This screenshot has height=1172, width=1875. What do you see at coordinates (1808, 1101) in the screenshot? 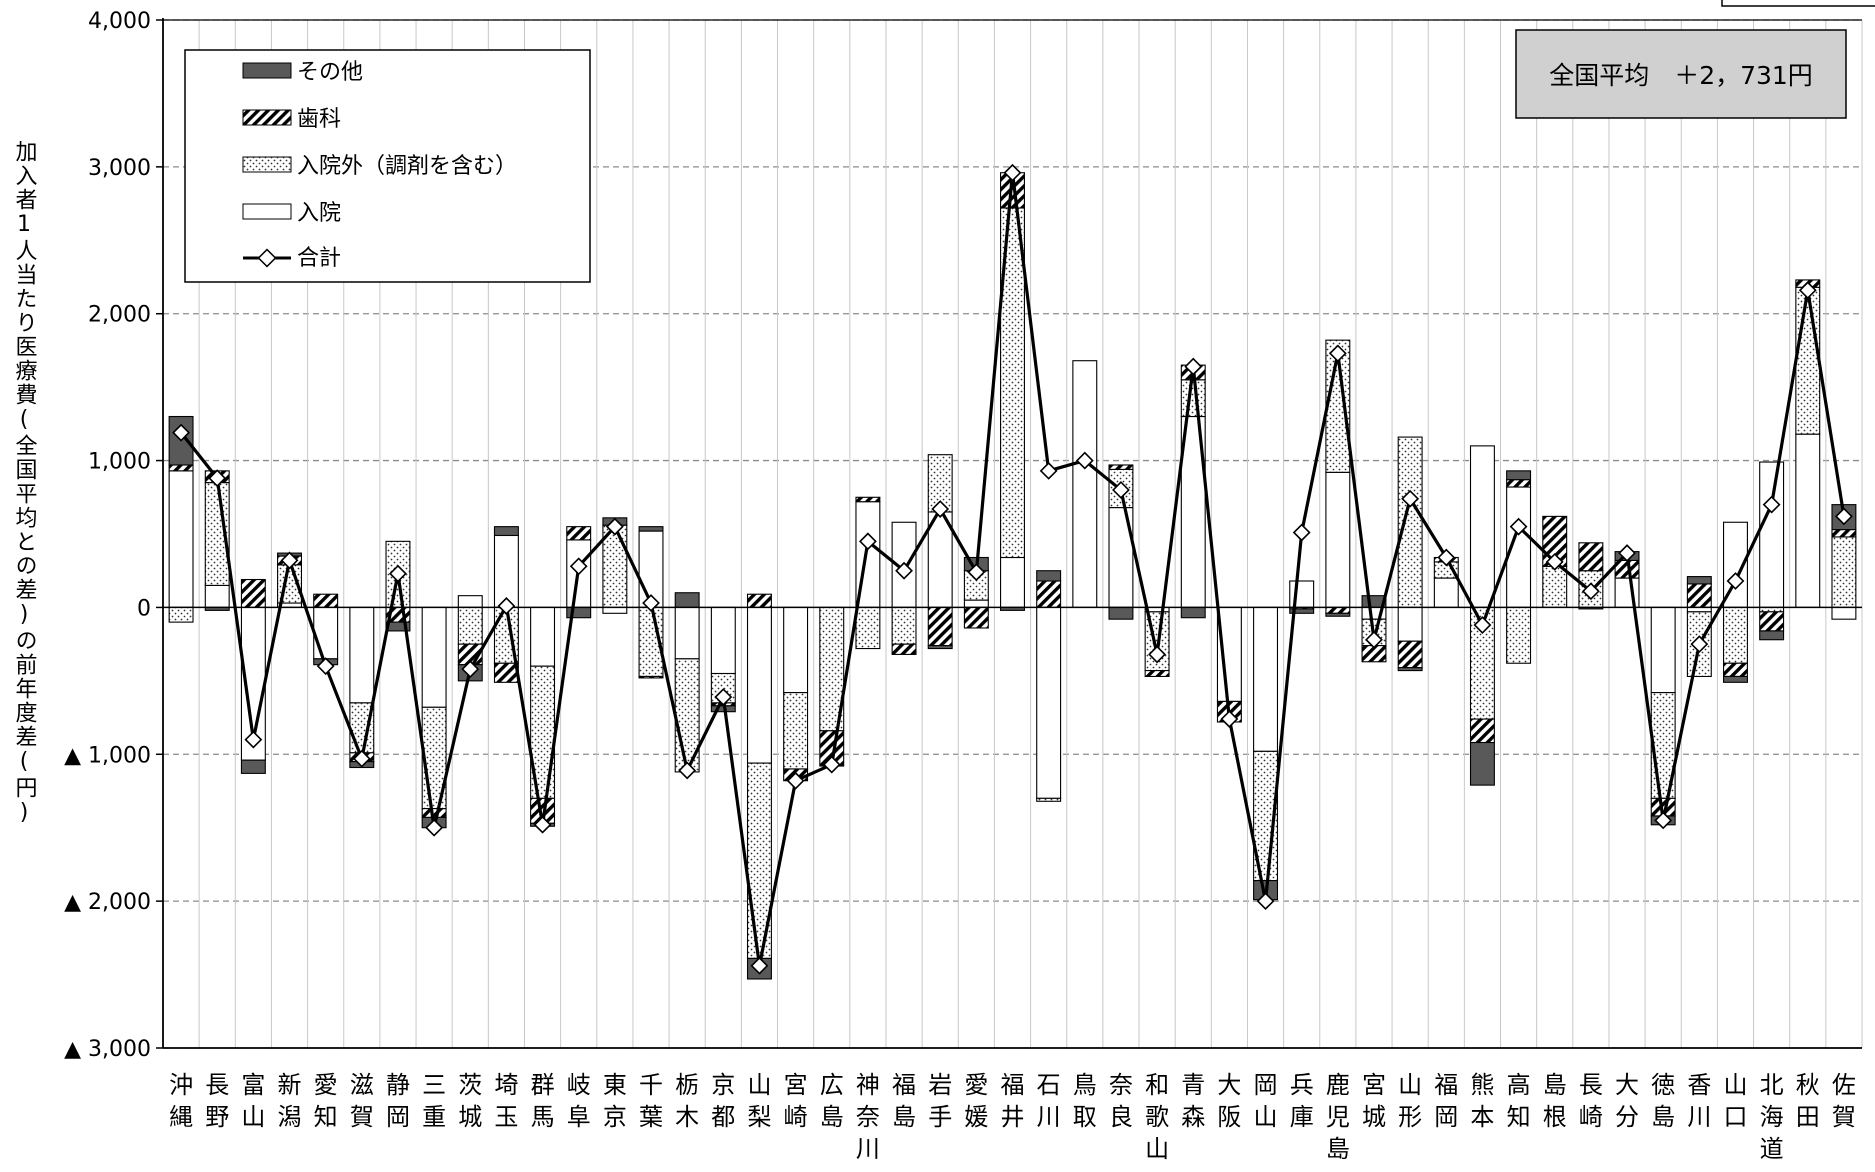
I see `x-tick-label-秋田: 秋田` at bounding box center [1808, 1101].